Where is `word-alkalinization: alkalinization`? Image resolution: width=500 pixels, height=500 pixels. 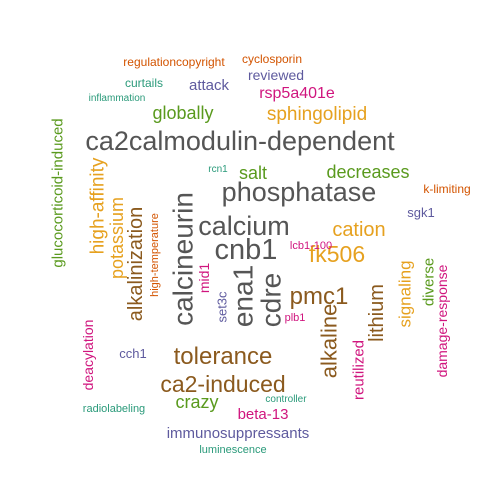 word-alkalinization: alkalinization is located at coordinates (136, 264).